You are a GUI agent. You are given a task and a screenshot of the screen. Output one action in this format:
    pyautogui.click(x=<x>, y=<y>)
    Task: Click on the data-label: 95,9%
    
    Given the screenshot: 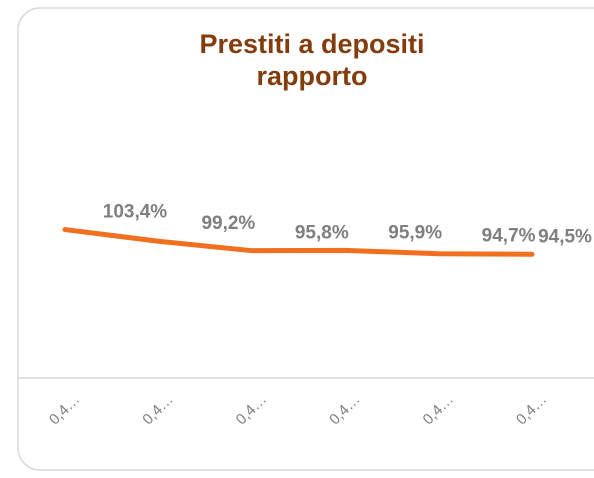 What is the action you would take?
    pyautogui.click(x=415, y=232)
    